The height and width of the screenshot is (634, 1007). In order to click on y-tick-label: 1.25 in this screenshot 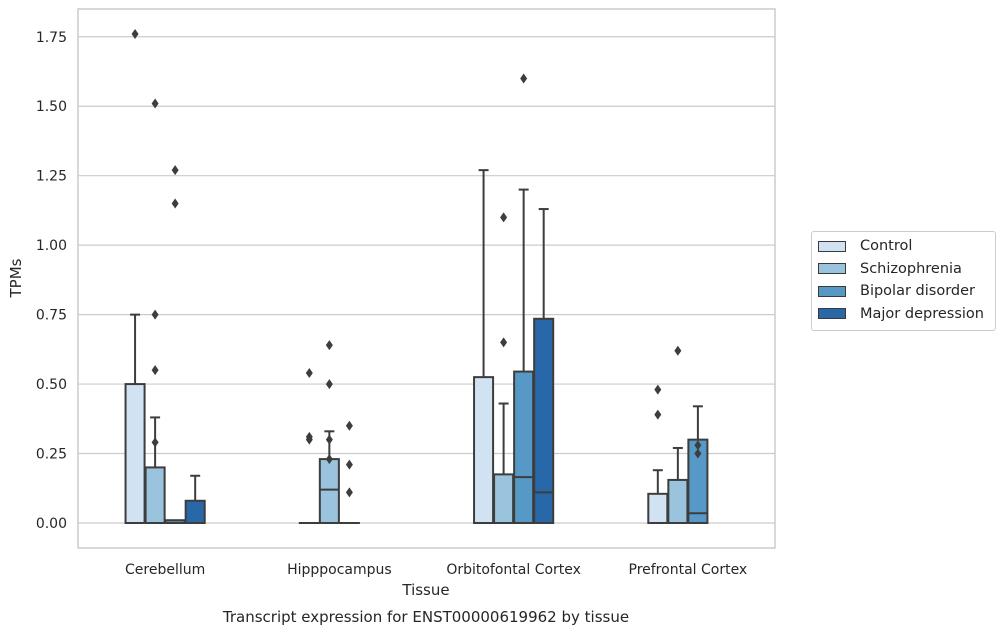, I will do `click(51, 177)`.